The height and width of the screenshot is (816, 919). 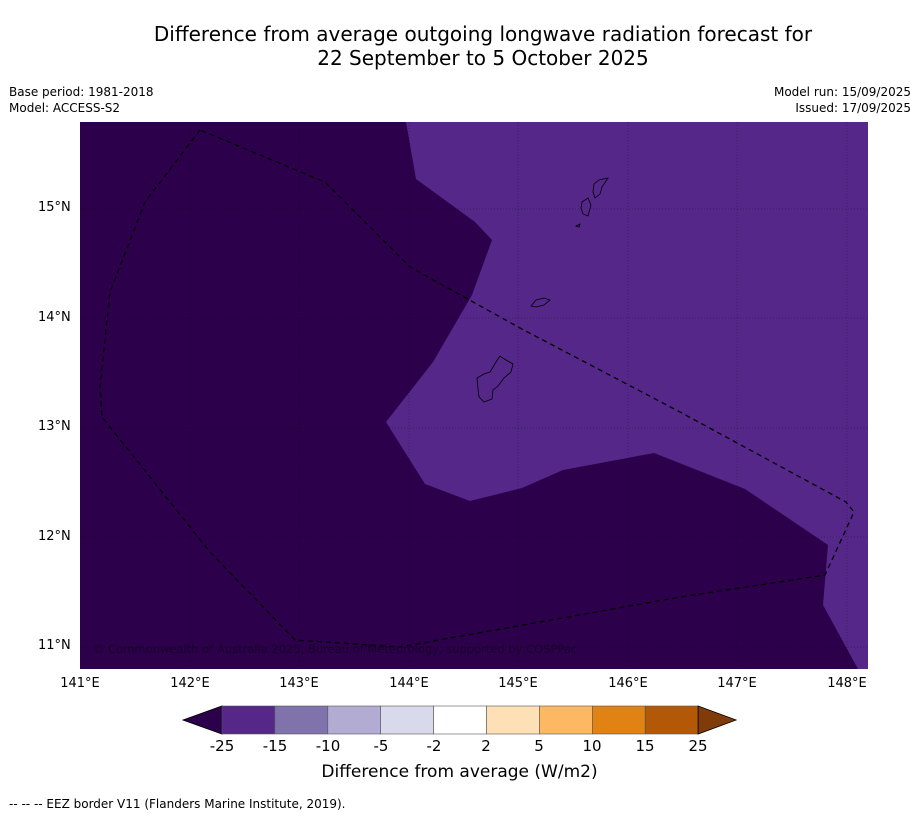 I want to click on colorbar-label: Difference from average (W/m2), so click(x=459, y=772).